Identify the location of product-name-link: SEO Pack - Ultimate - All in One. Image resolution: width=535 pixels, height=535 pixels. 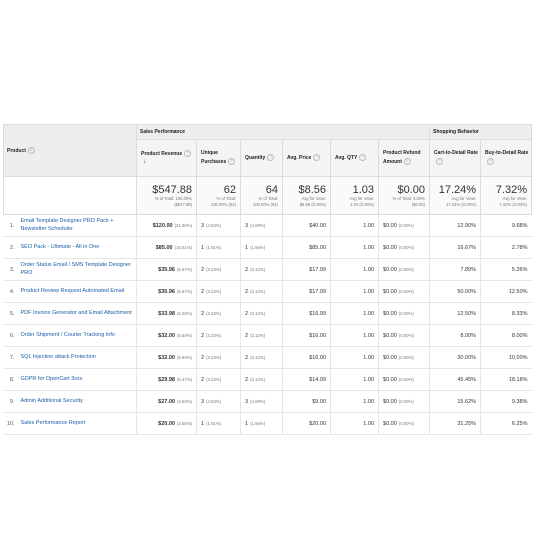
(77, 247).